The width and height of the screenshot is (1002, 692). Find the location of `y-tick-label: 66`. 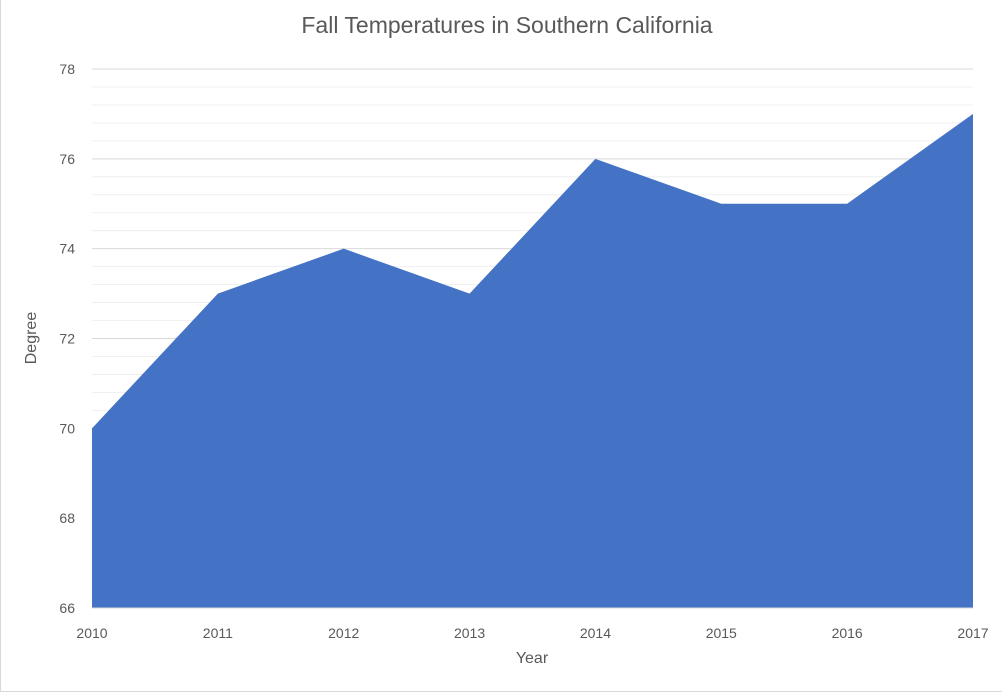

y-tick-label: 66 is located at coordinates (67, 608).